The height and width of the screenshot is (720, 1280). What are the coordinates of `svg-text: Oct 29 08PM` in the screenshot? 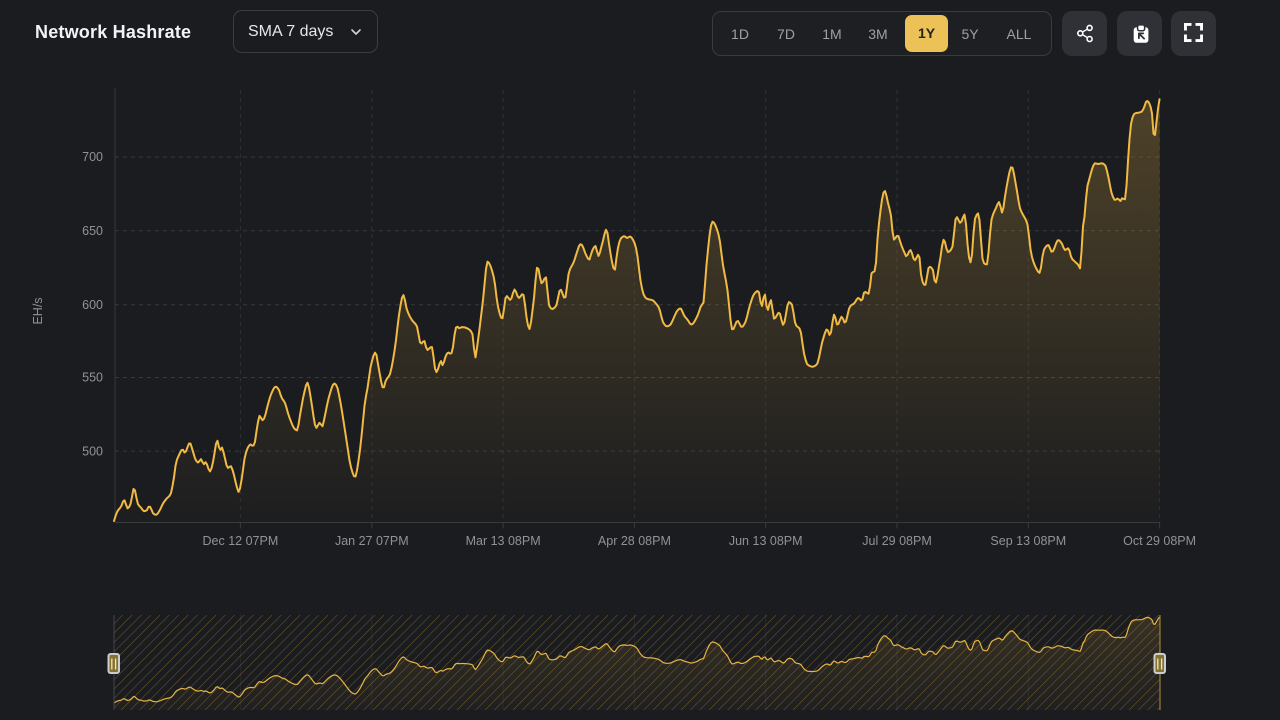 It's located at (1159, 541).